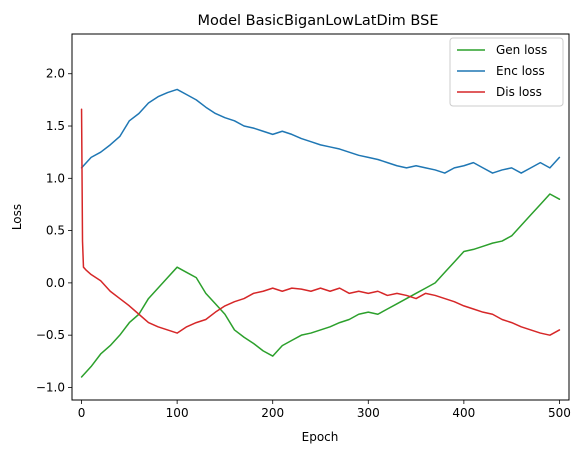 The height and width of the screenshot is (455, 578). I want to click on x-tick-label: 100, so click(177, 413).